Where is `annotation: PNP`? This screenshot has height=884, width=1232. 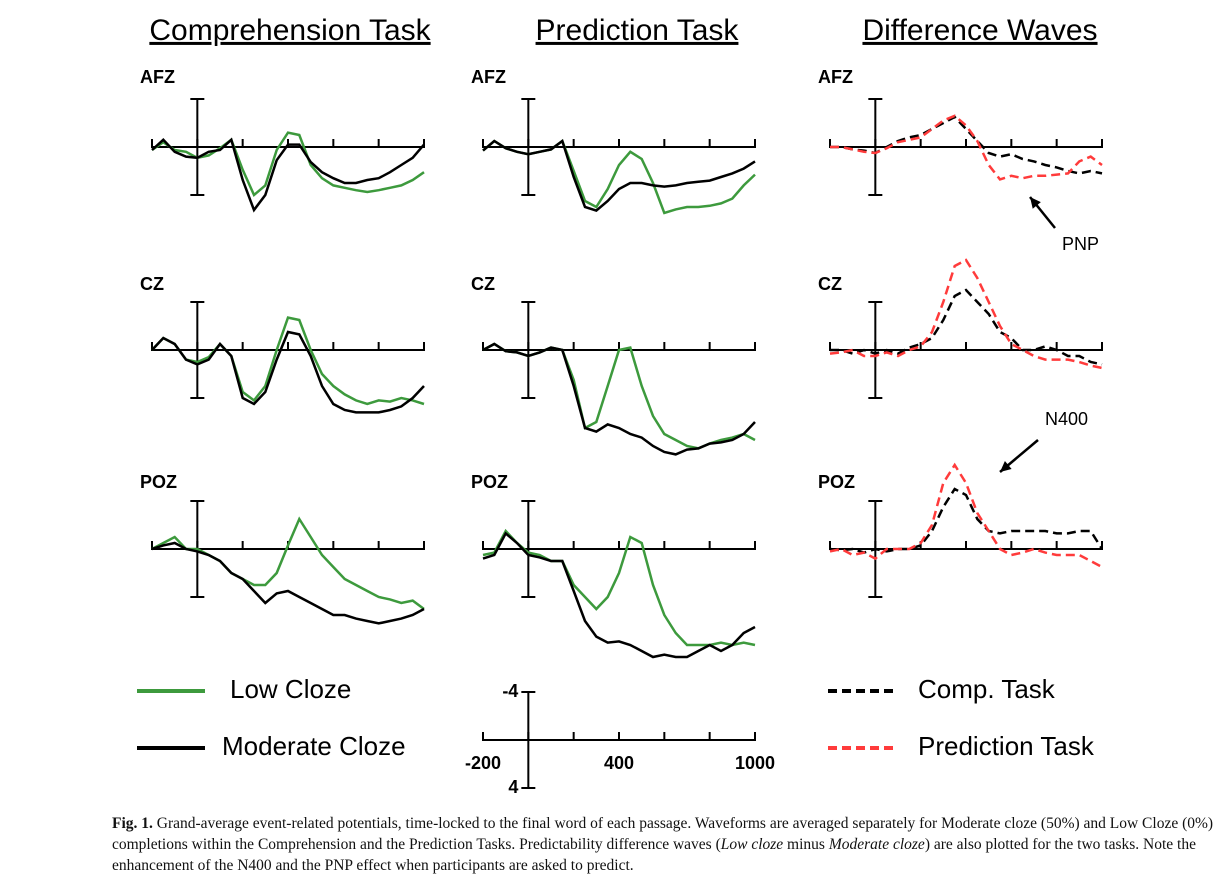
annotation: PNP is located at coordinates (1080, 244).